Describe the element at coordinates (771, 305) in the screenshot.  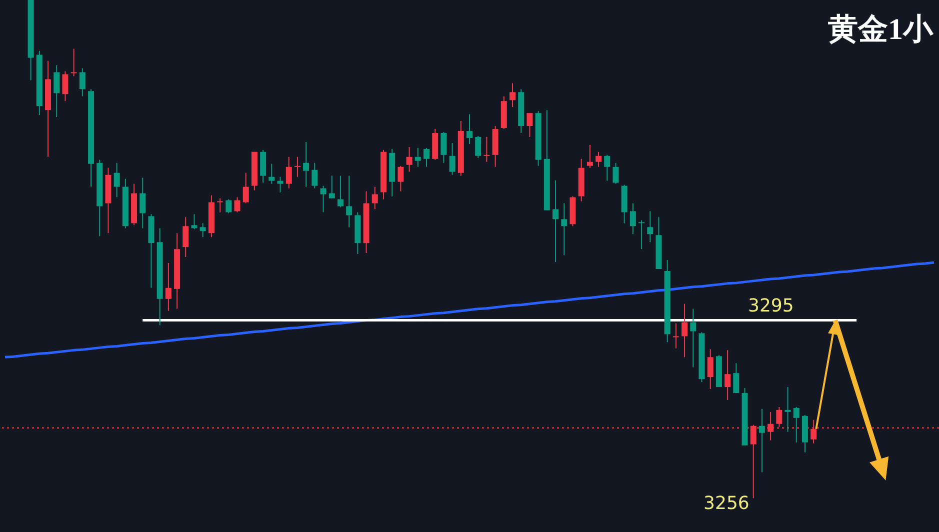
I see `annotation: 3295` at that location.